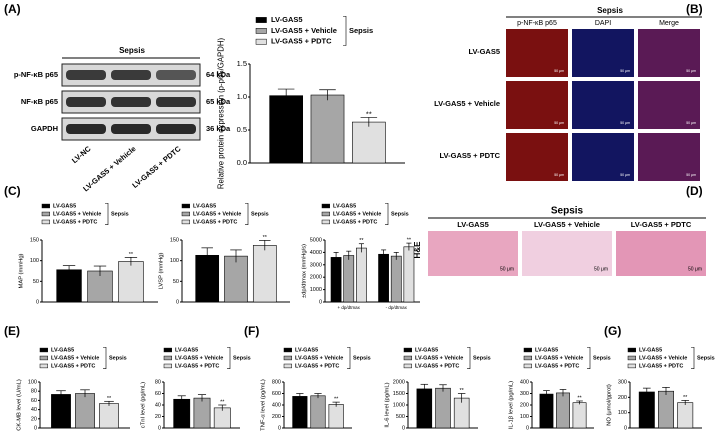  I want to click on panel-label: (F), so click(251, 331).